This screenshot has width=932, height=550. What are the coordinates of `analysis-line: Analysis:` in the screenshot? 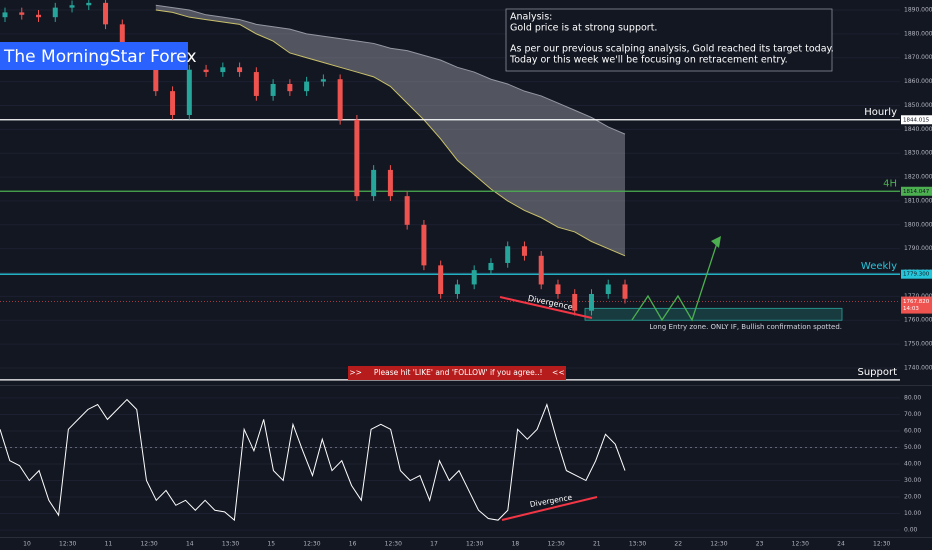 It's located at (531, 17).